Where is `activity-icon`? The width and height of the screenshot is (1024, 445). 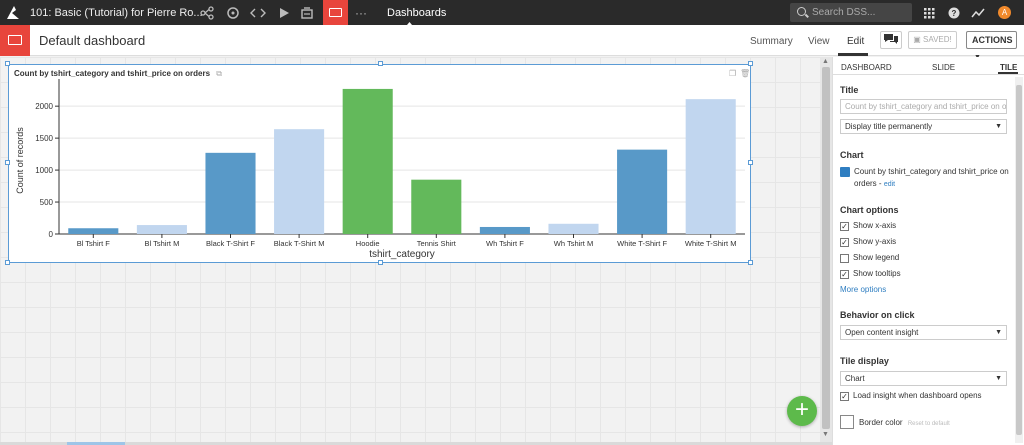 activity-icon is located at coordinates (978, 13).